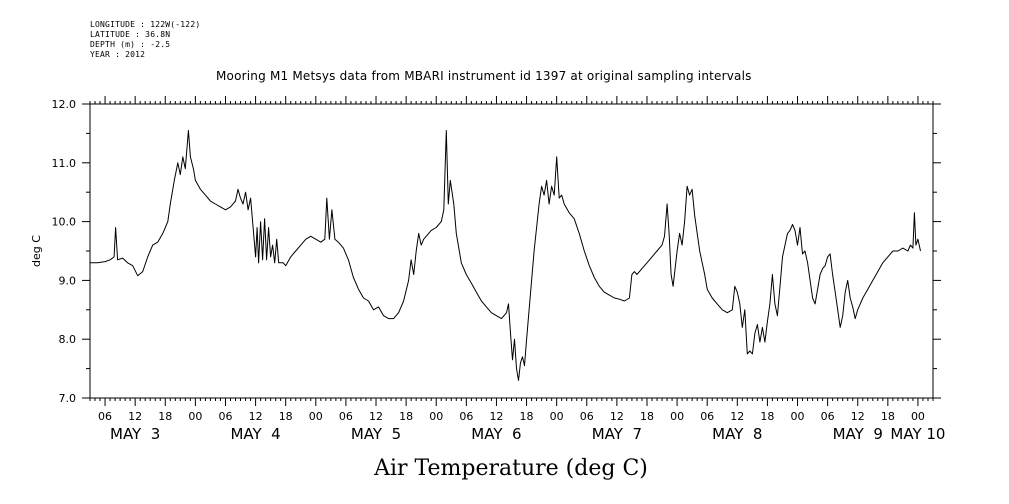 This screenshot has height=504, width=1009. What do you see at coordinates (135, 434) in the screenshot?
I see `day-label: MAY 3` at bounding box center [135, 434].